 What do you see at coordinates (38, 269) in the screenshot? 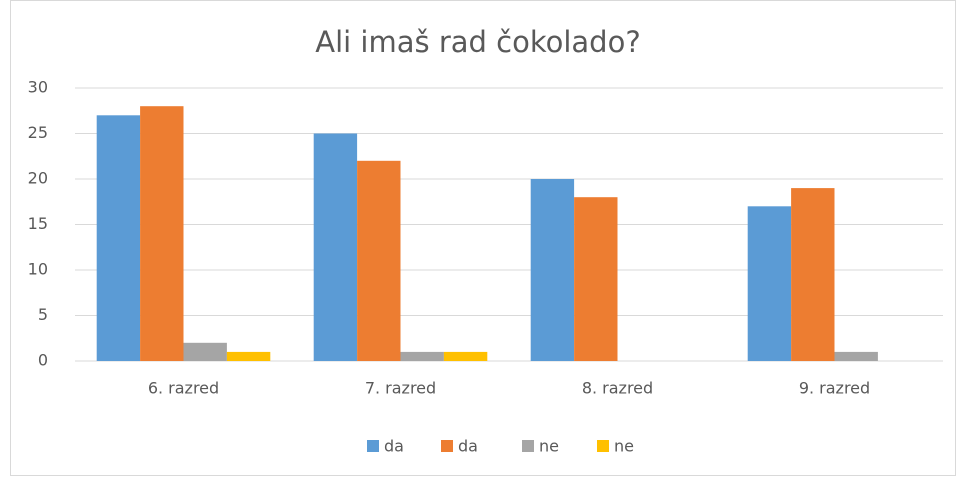
I see `y-tick-label: 10` at bounding box center [38, 269].